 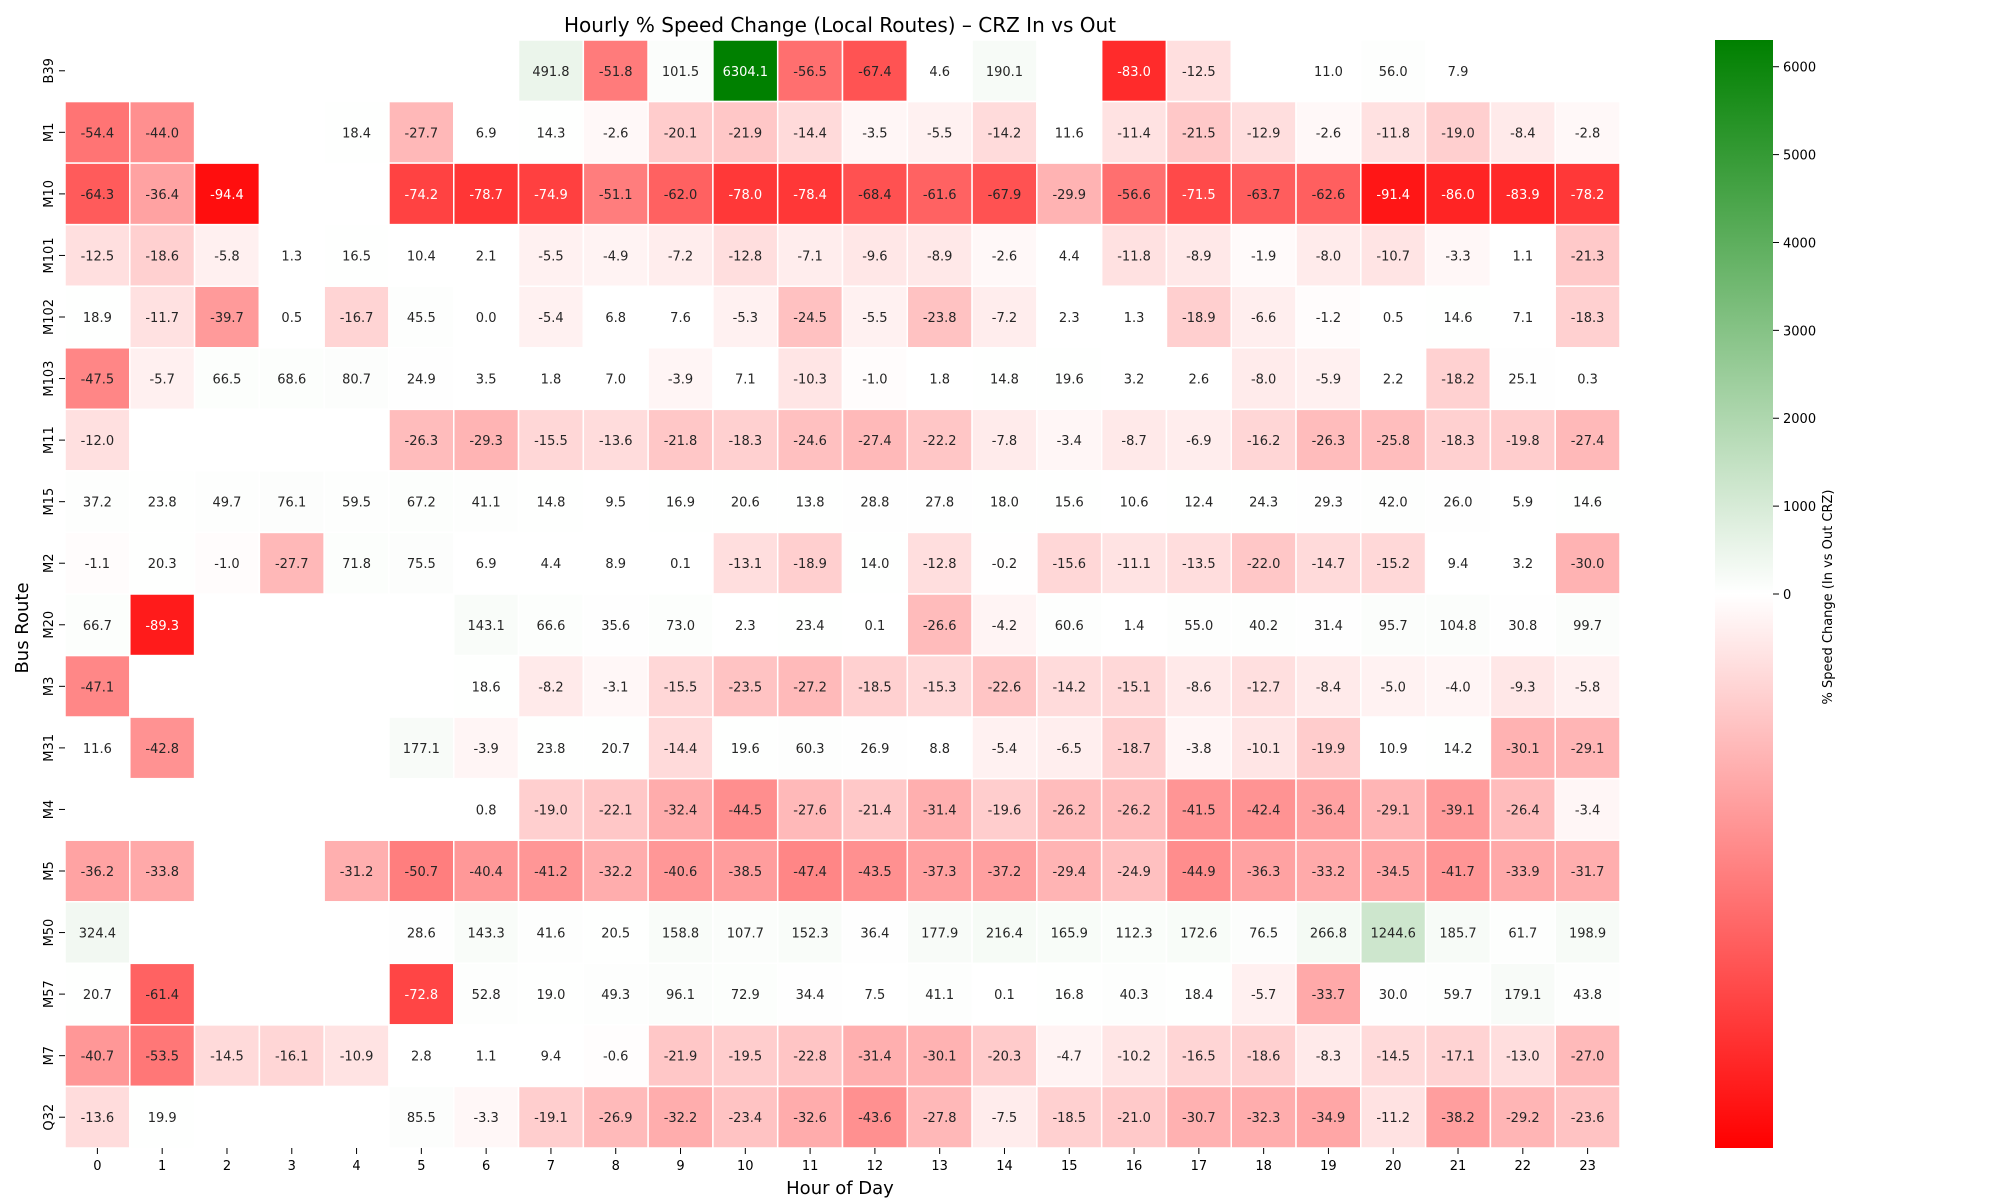 I want to click on cell-value-label: 190.1, so click(x=1004, y=72).